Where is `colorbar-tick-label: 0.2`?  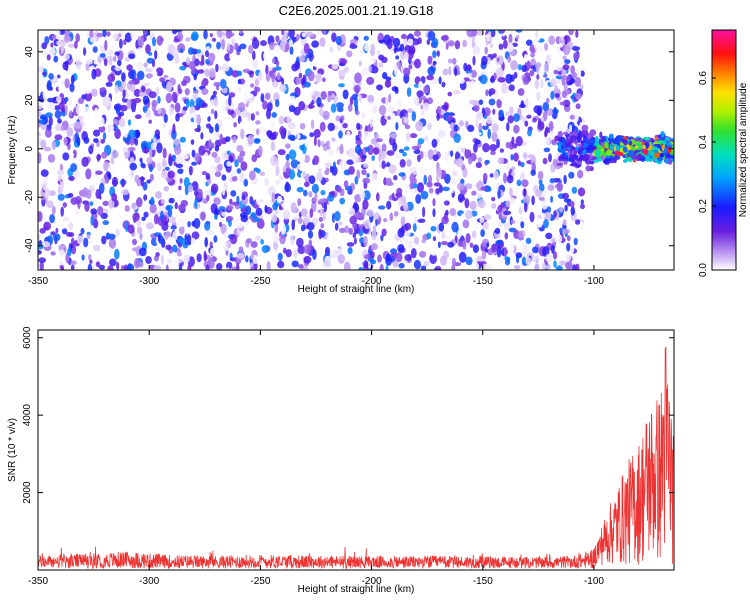
colorbar-tick-label: 0.2 is located at coordinates (703, 206).